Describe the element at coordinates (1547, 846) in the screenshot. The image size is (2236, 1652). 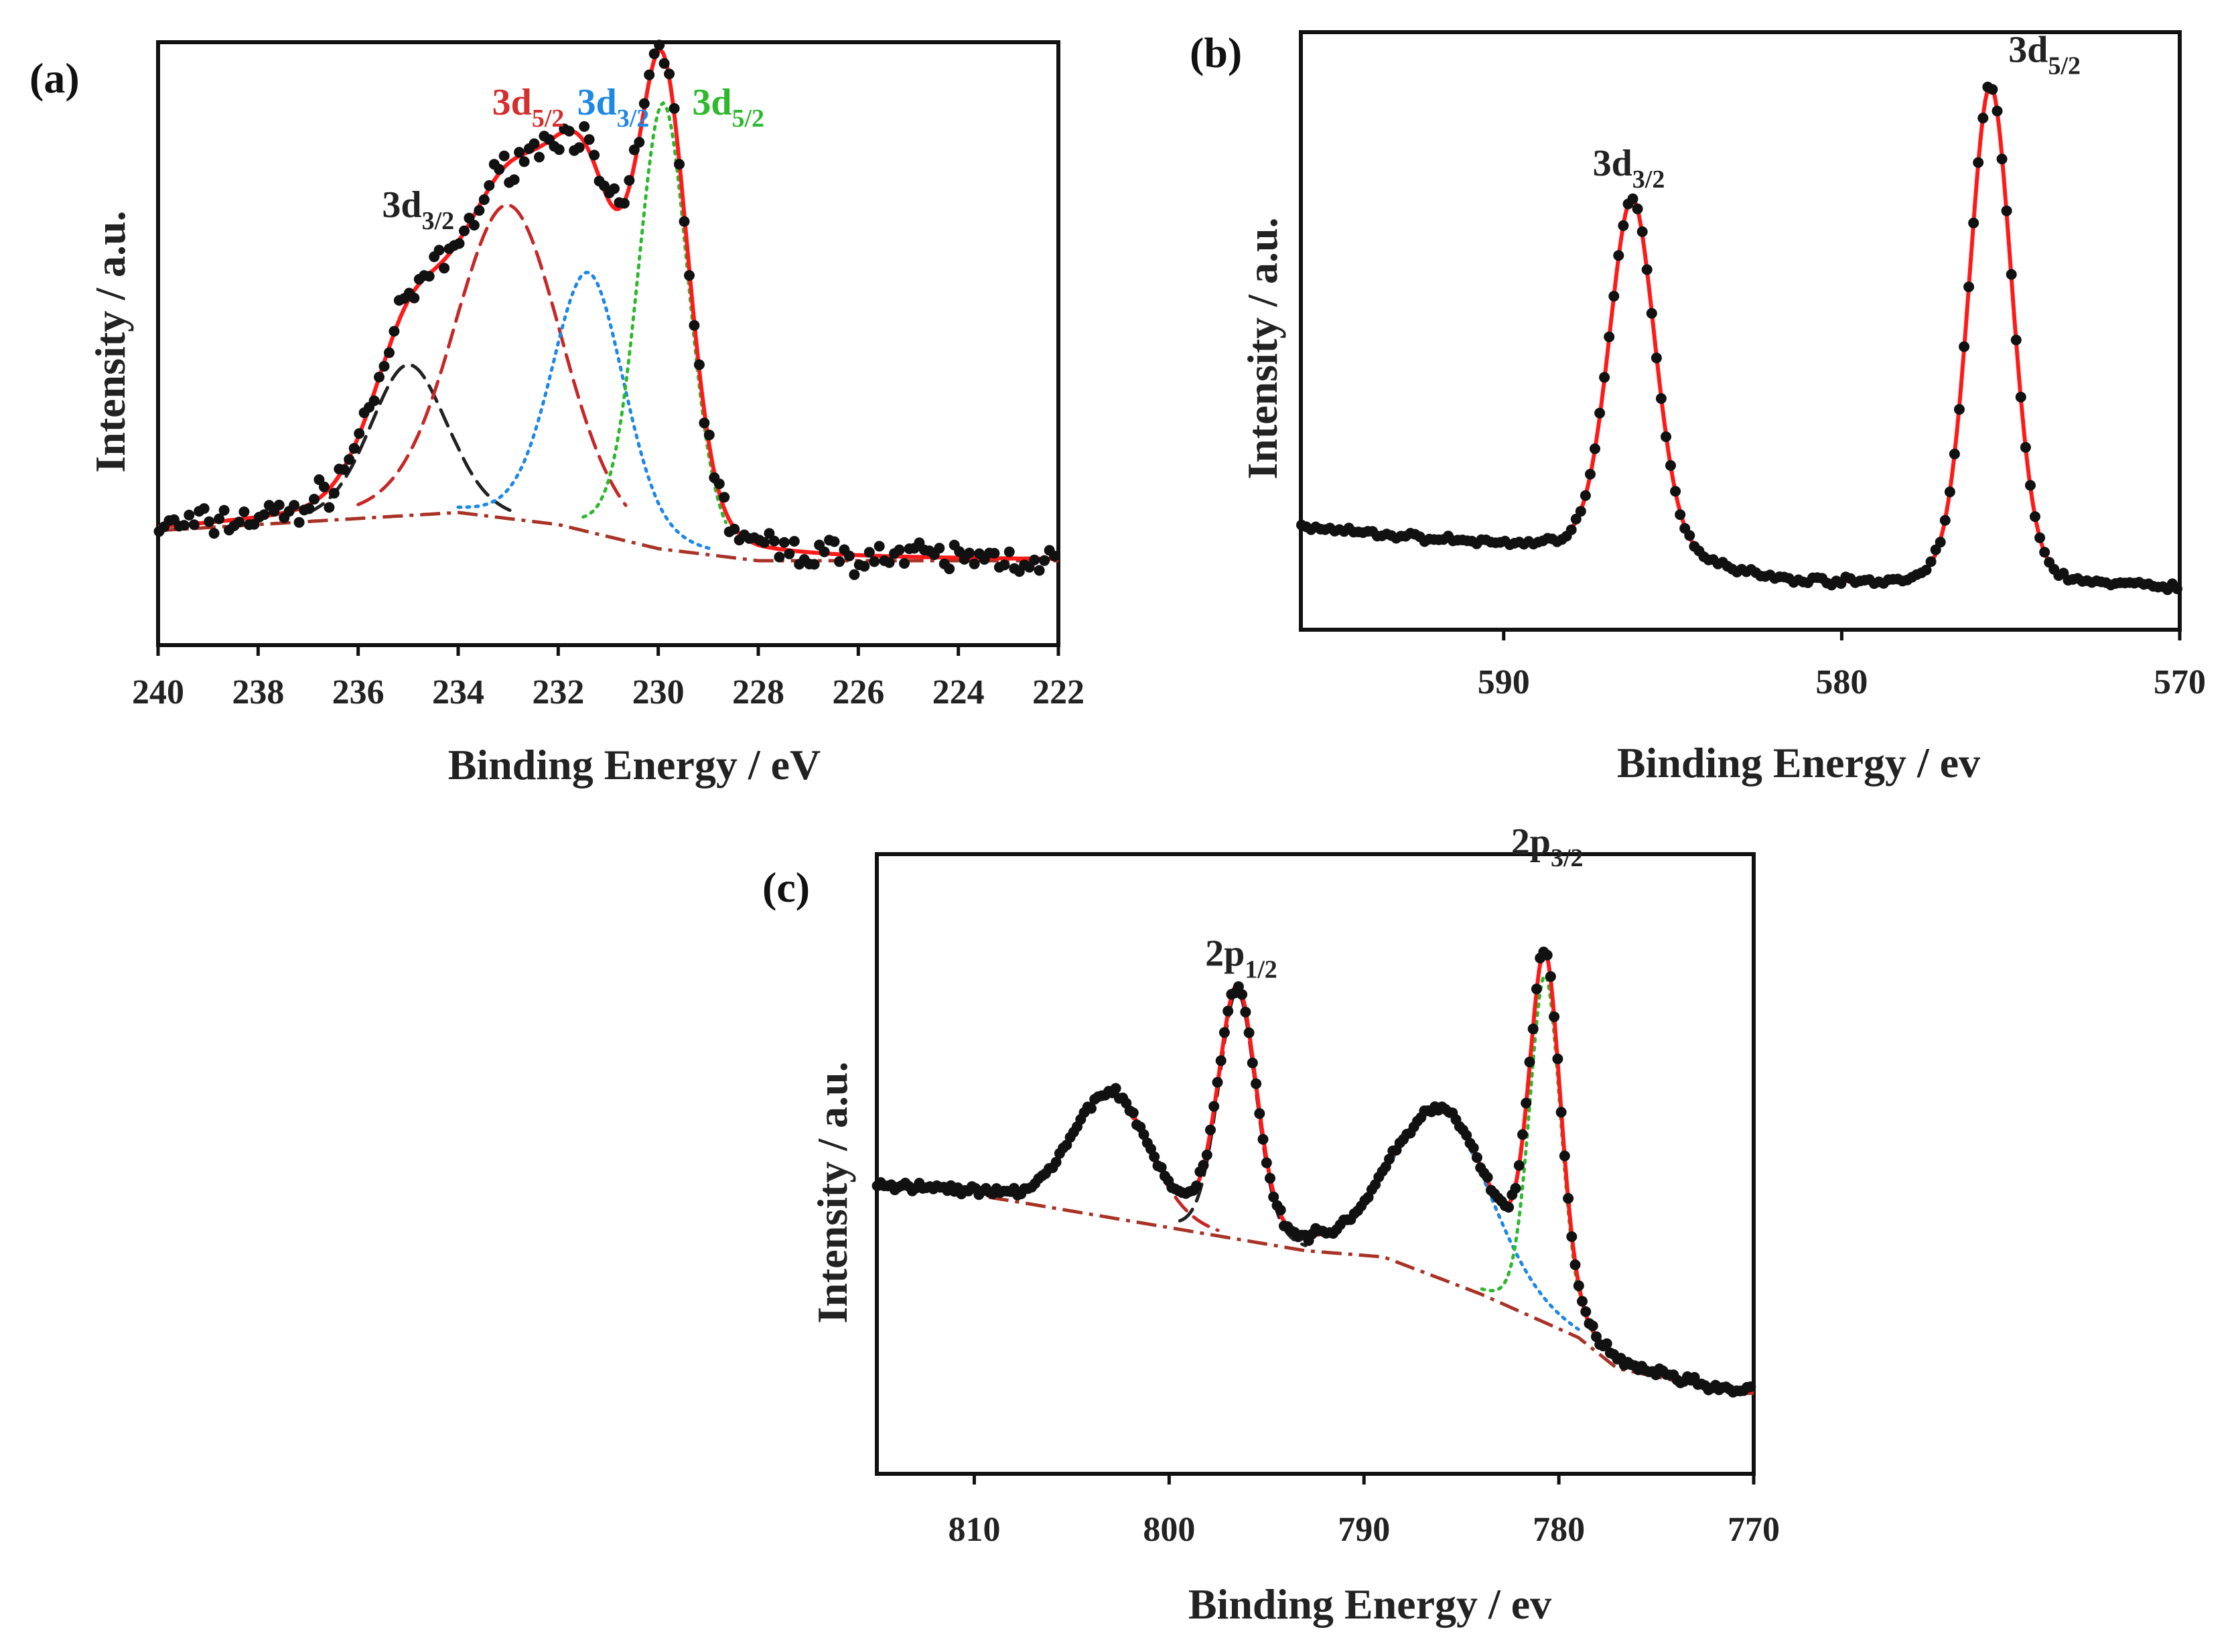
I see `peak-annotation: 2p3/2` at that location.